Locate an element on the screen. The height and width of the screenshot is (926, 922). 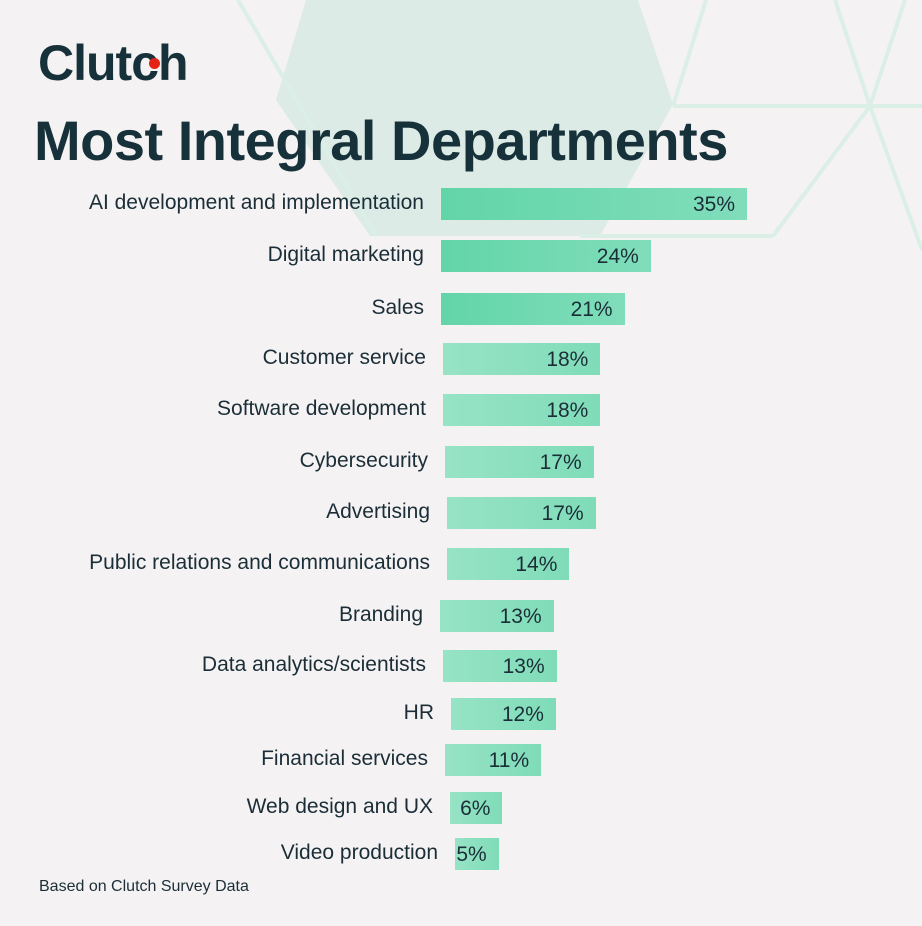
bar: 11% is located at coordinates (493, 760).